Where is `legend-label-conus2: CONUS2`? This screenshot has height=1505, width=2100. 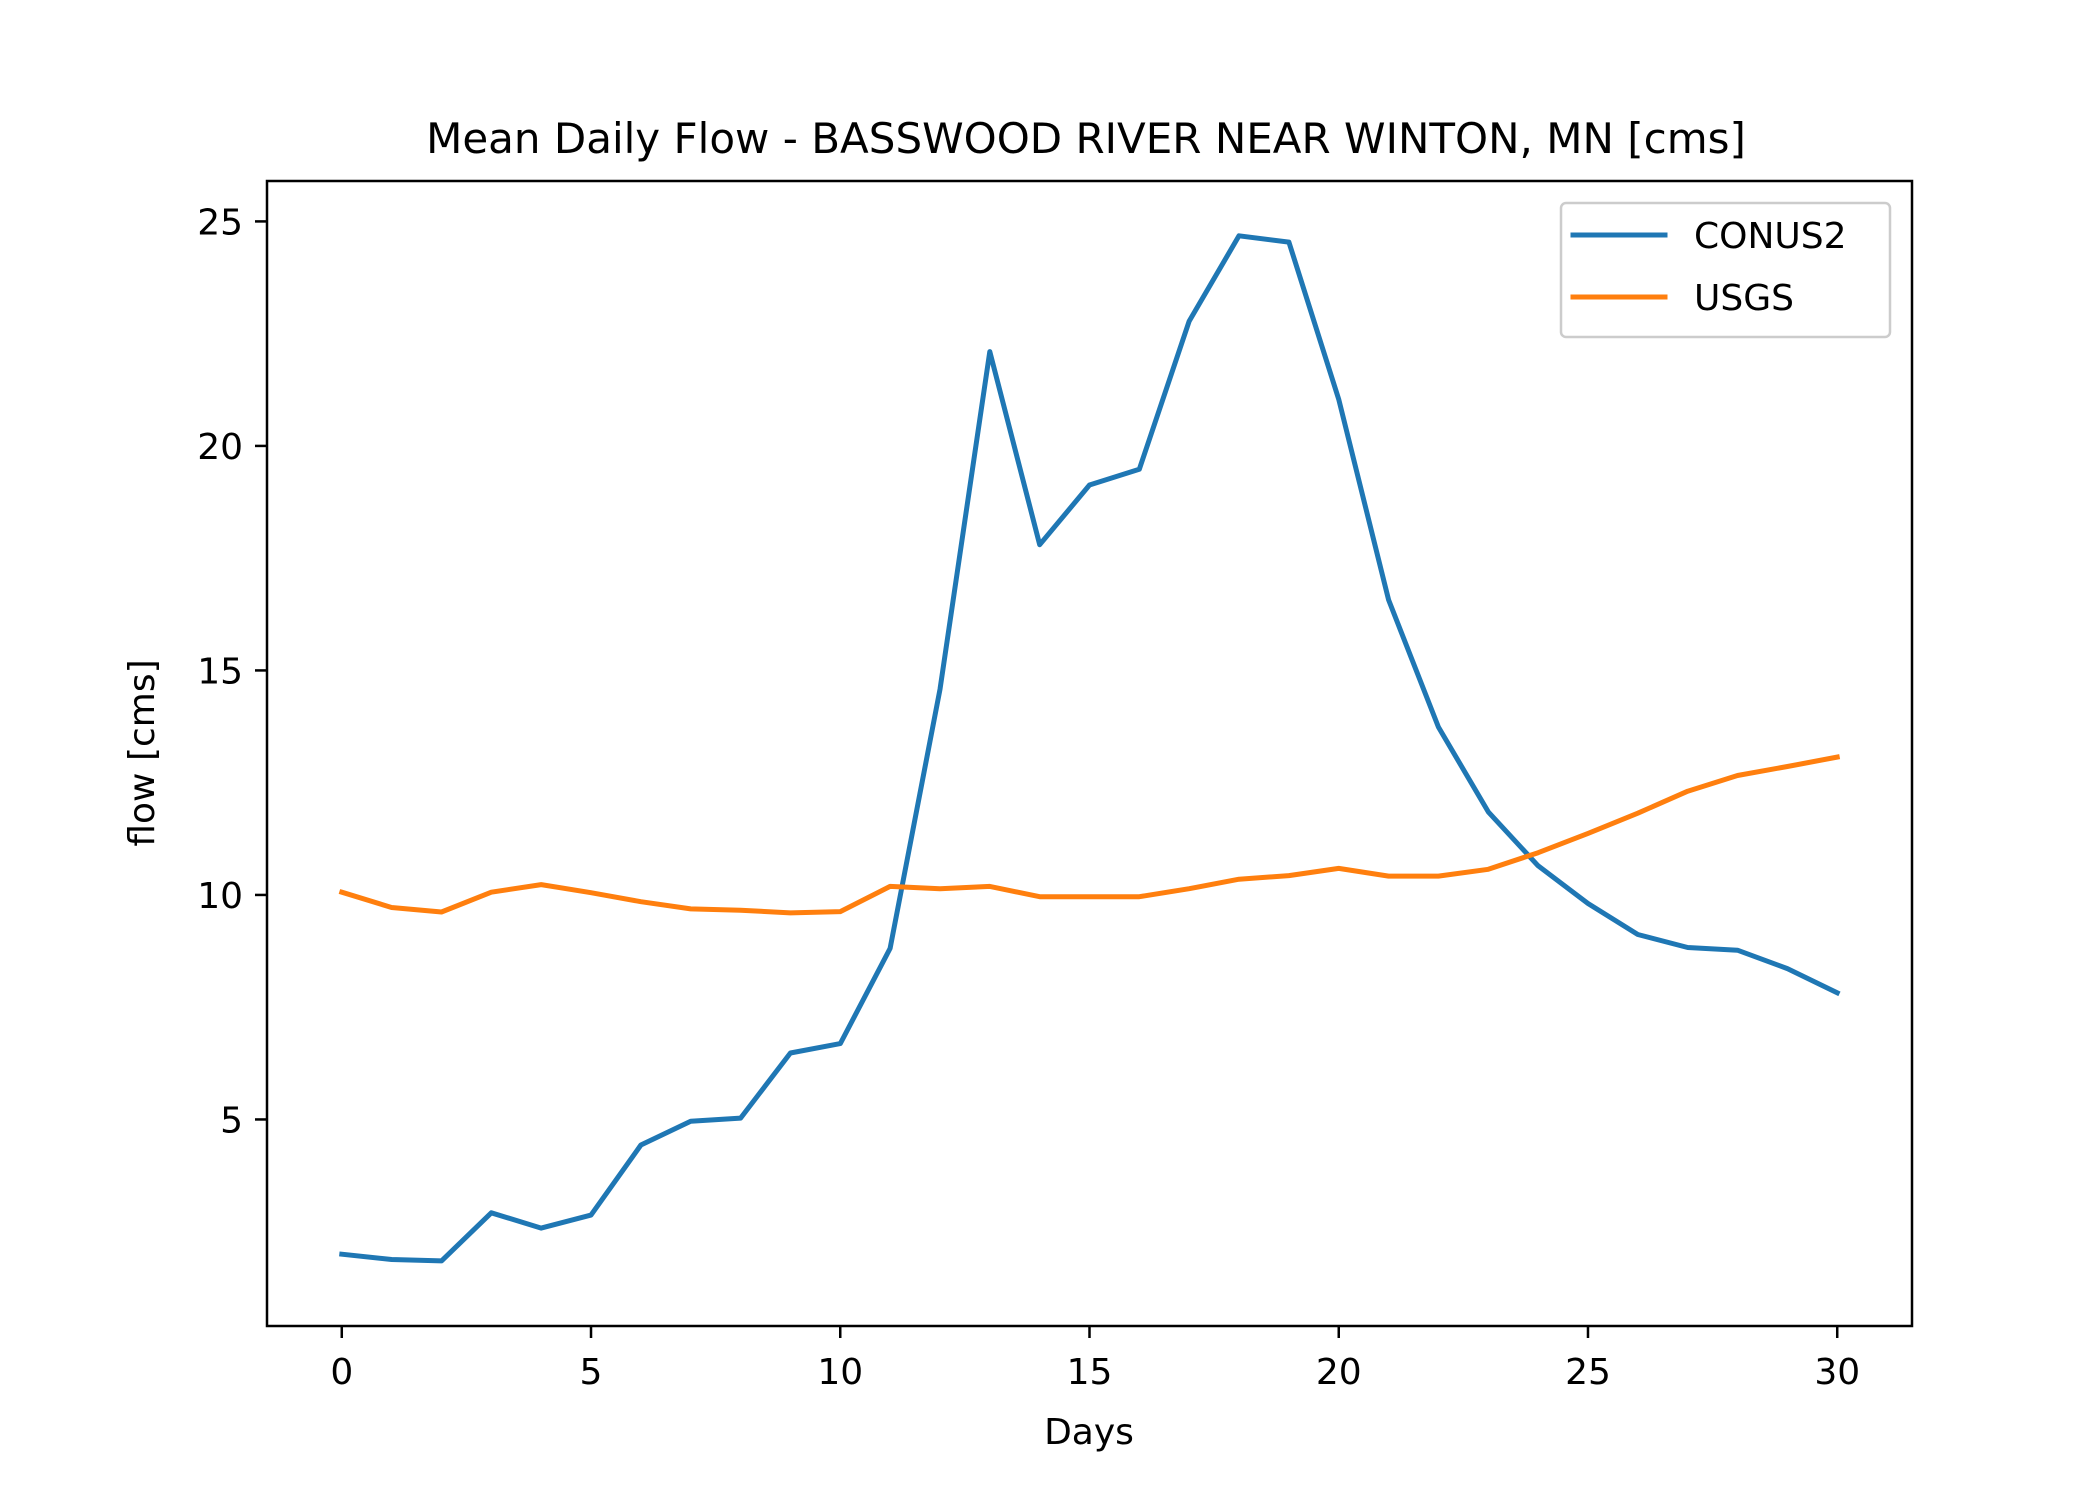
legend-label-conus2: CONUS2 is located at coordinates (1770, 236).